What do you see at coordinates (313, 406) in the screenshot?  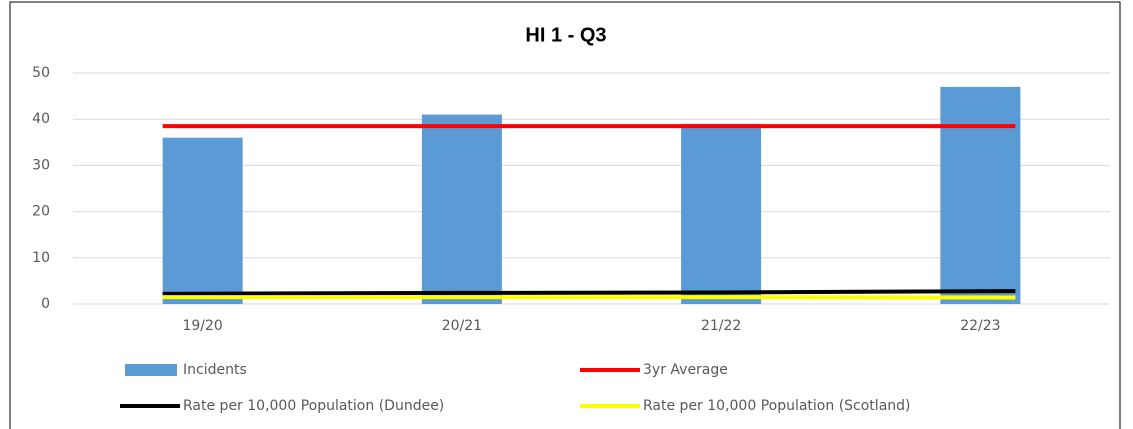 I see `legend-label: Rate per 10,000 Population (Dundee)` at bounding box center [313, 406].